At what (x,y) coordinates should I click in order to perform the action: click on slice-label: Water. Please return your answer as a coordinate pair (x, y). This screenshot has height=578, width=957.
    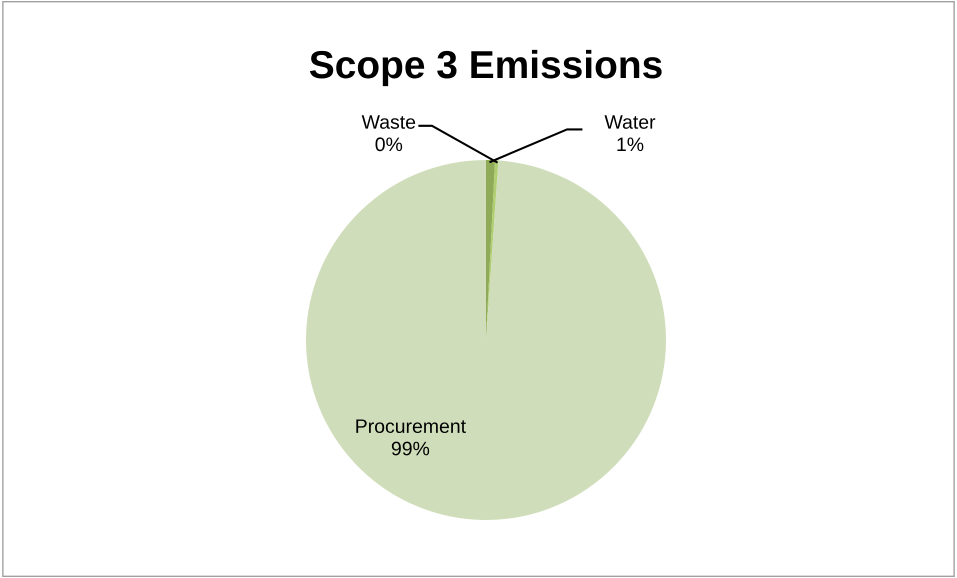
    Looking at the image, I should click on (630, 122).